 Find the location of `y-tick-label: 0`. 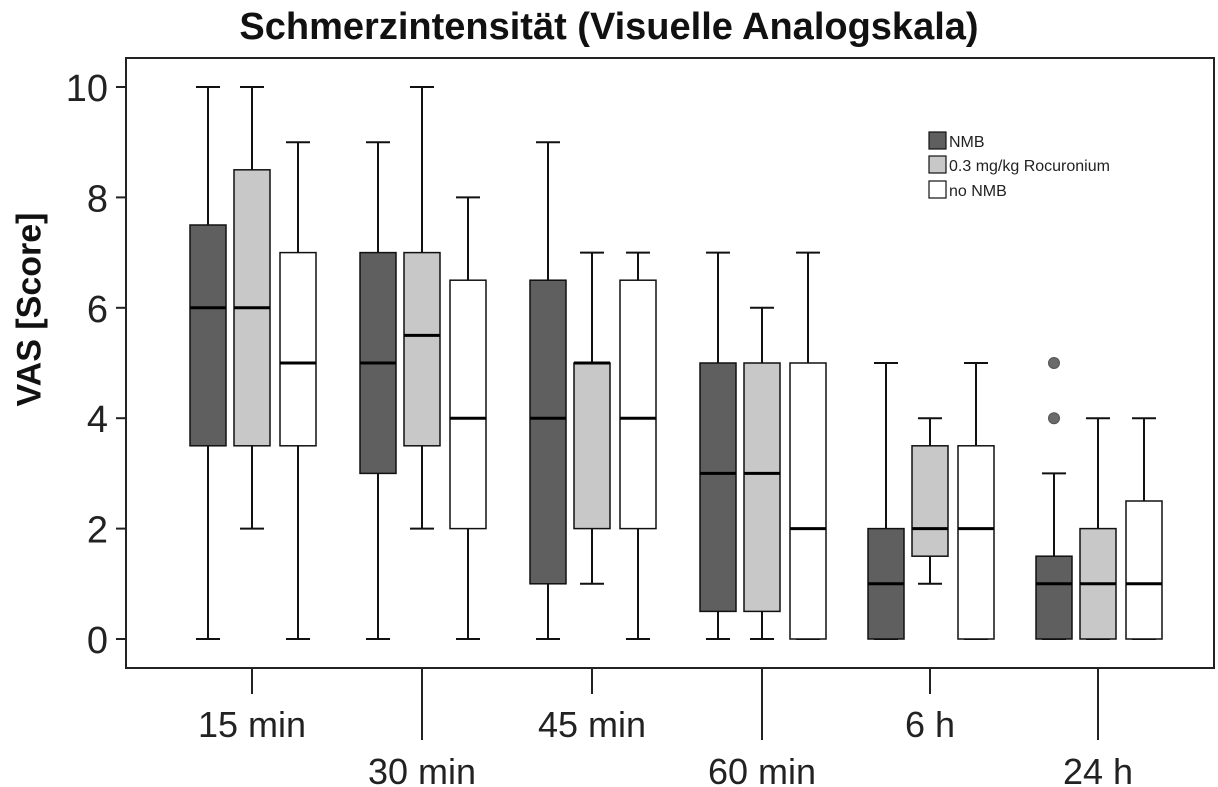

y-tick-label: 0 is located at coordinates (97, 641).